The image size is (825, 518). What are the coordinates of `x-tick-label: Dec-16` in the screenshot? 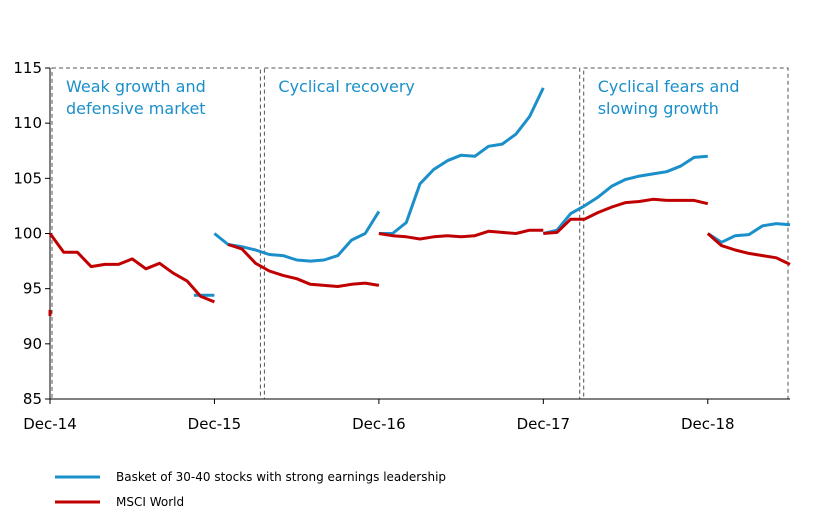 It's located at (379, 424).